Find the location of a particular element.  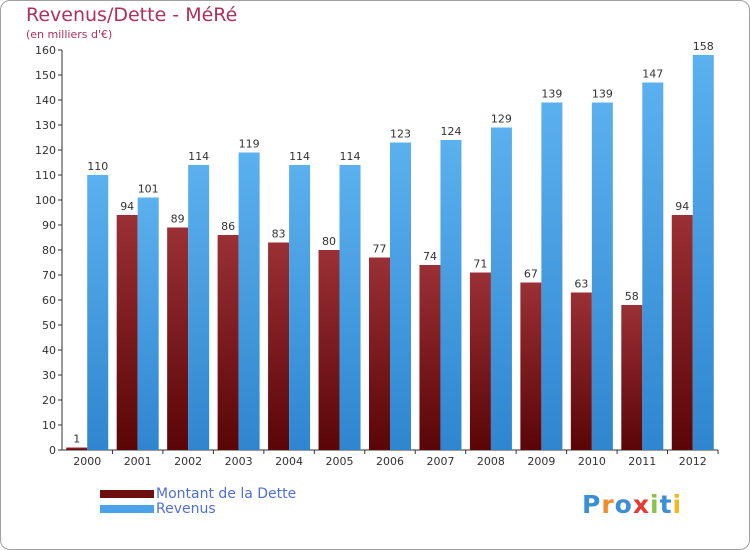

y-tick-label: 110 is located at coordinates (45, 175).